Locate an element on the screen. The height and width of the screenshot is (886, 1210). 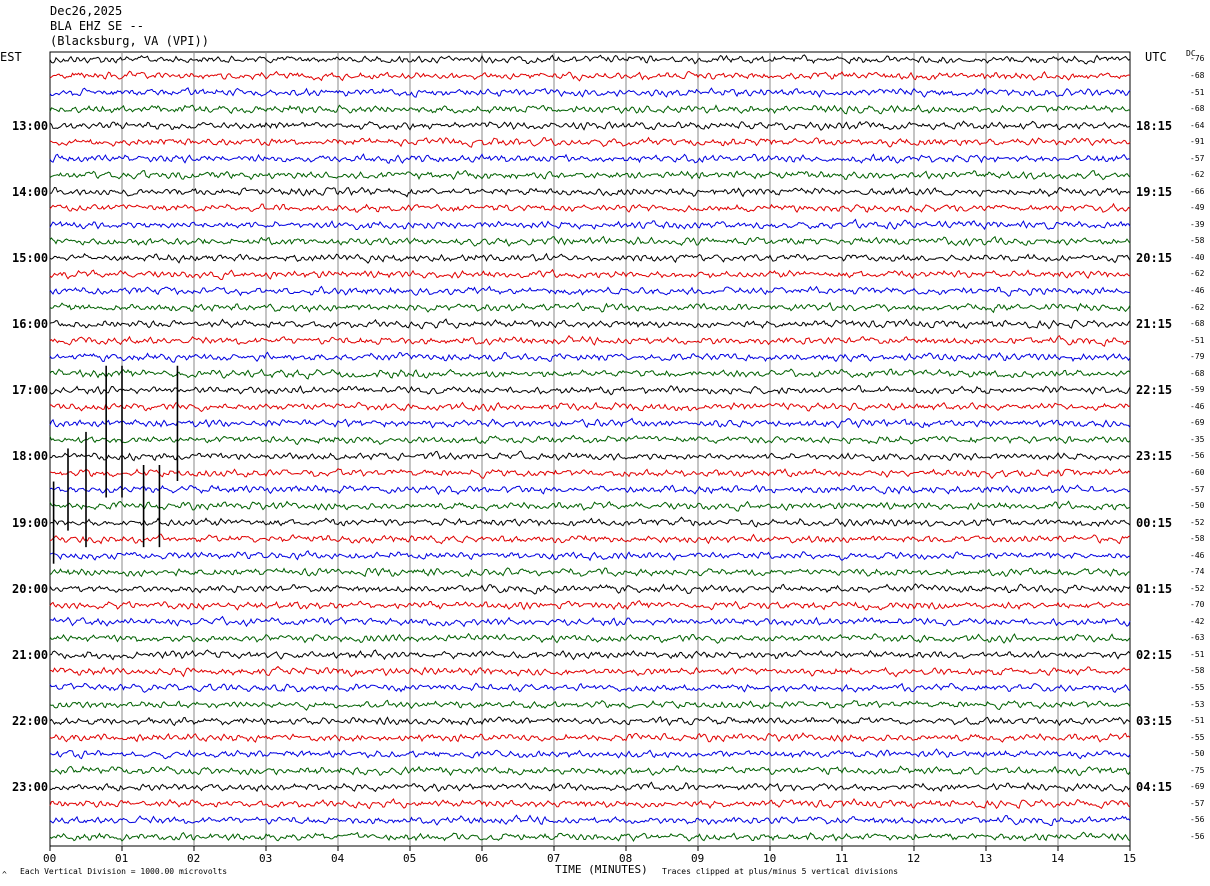
dc-offset-label: -40 is located at coordinates (1197, 257).